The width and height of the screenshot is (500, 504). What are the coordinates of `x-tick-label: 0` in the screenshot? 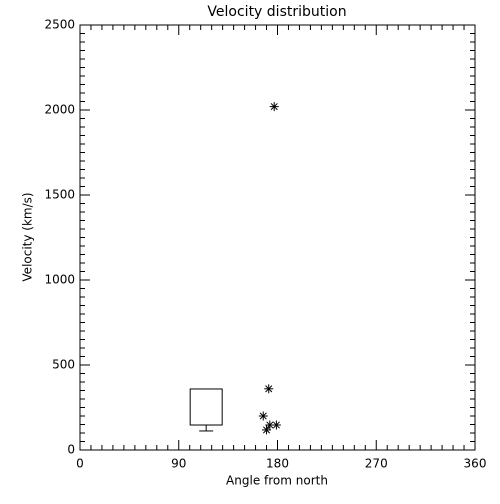 It's located at (80, 464).